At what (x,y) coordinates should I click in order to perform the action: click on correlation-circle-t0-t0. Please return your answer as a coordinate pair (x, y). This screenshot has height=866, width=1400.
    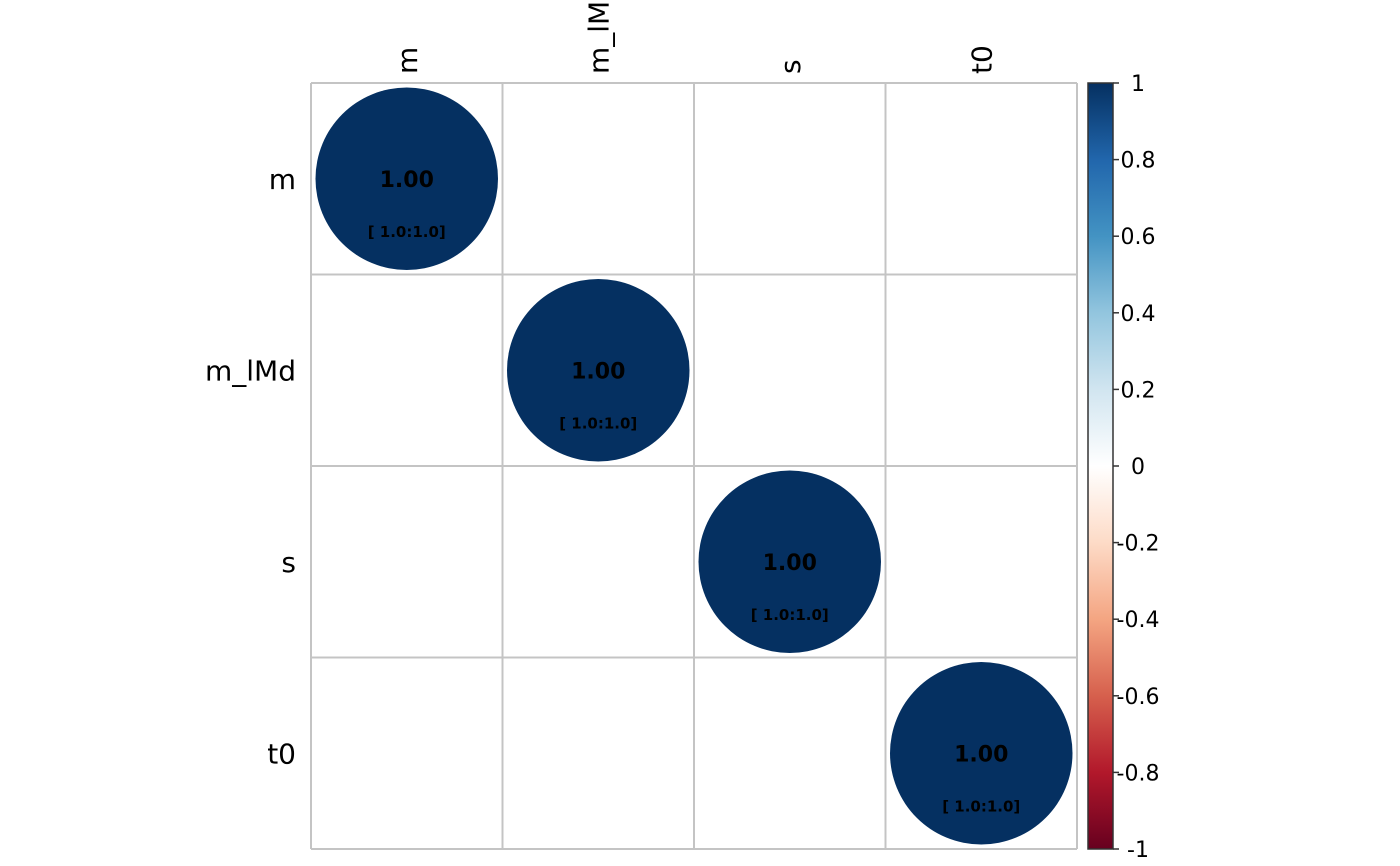
    Looking at the image, I should click on (981, 753).